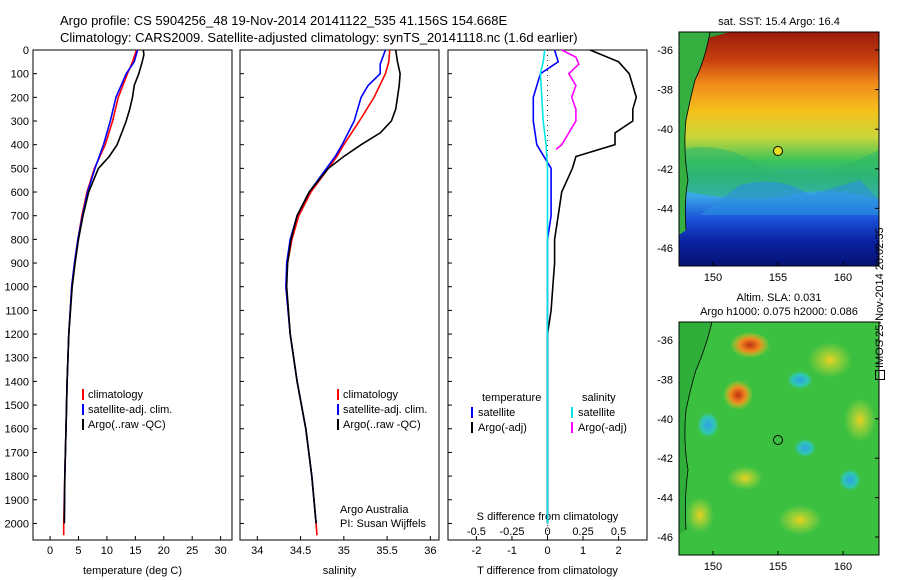 This screenshot has height=580, width=900. What do you see at coordinates (20, 98) in the screenshot?
I see `y-tick-label: 200` at bounding box center [20, 98].